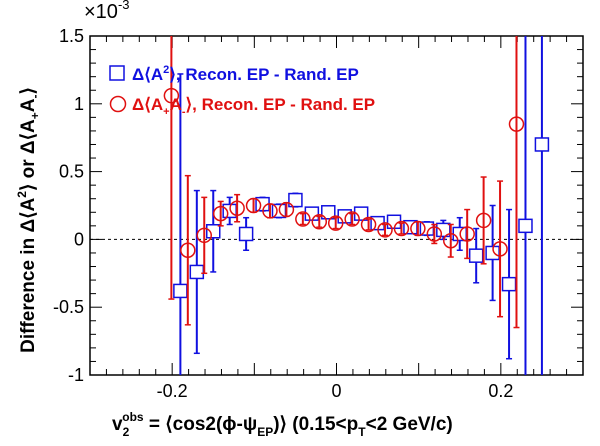 The width and height of the screenshot is (600, 446). What do you see at coordinates (71, 172) in the screenshot?
I see `y-tick-label: 0.5` at bounding box center [71, 172].